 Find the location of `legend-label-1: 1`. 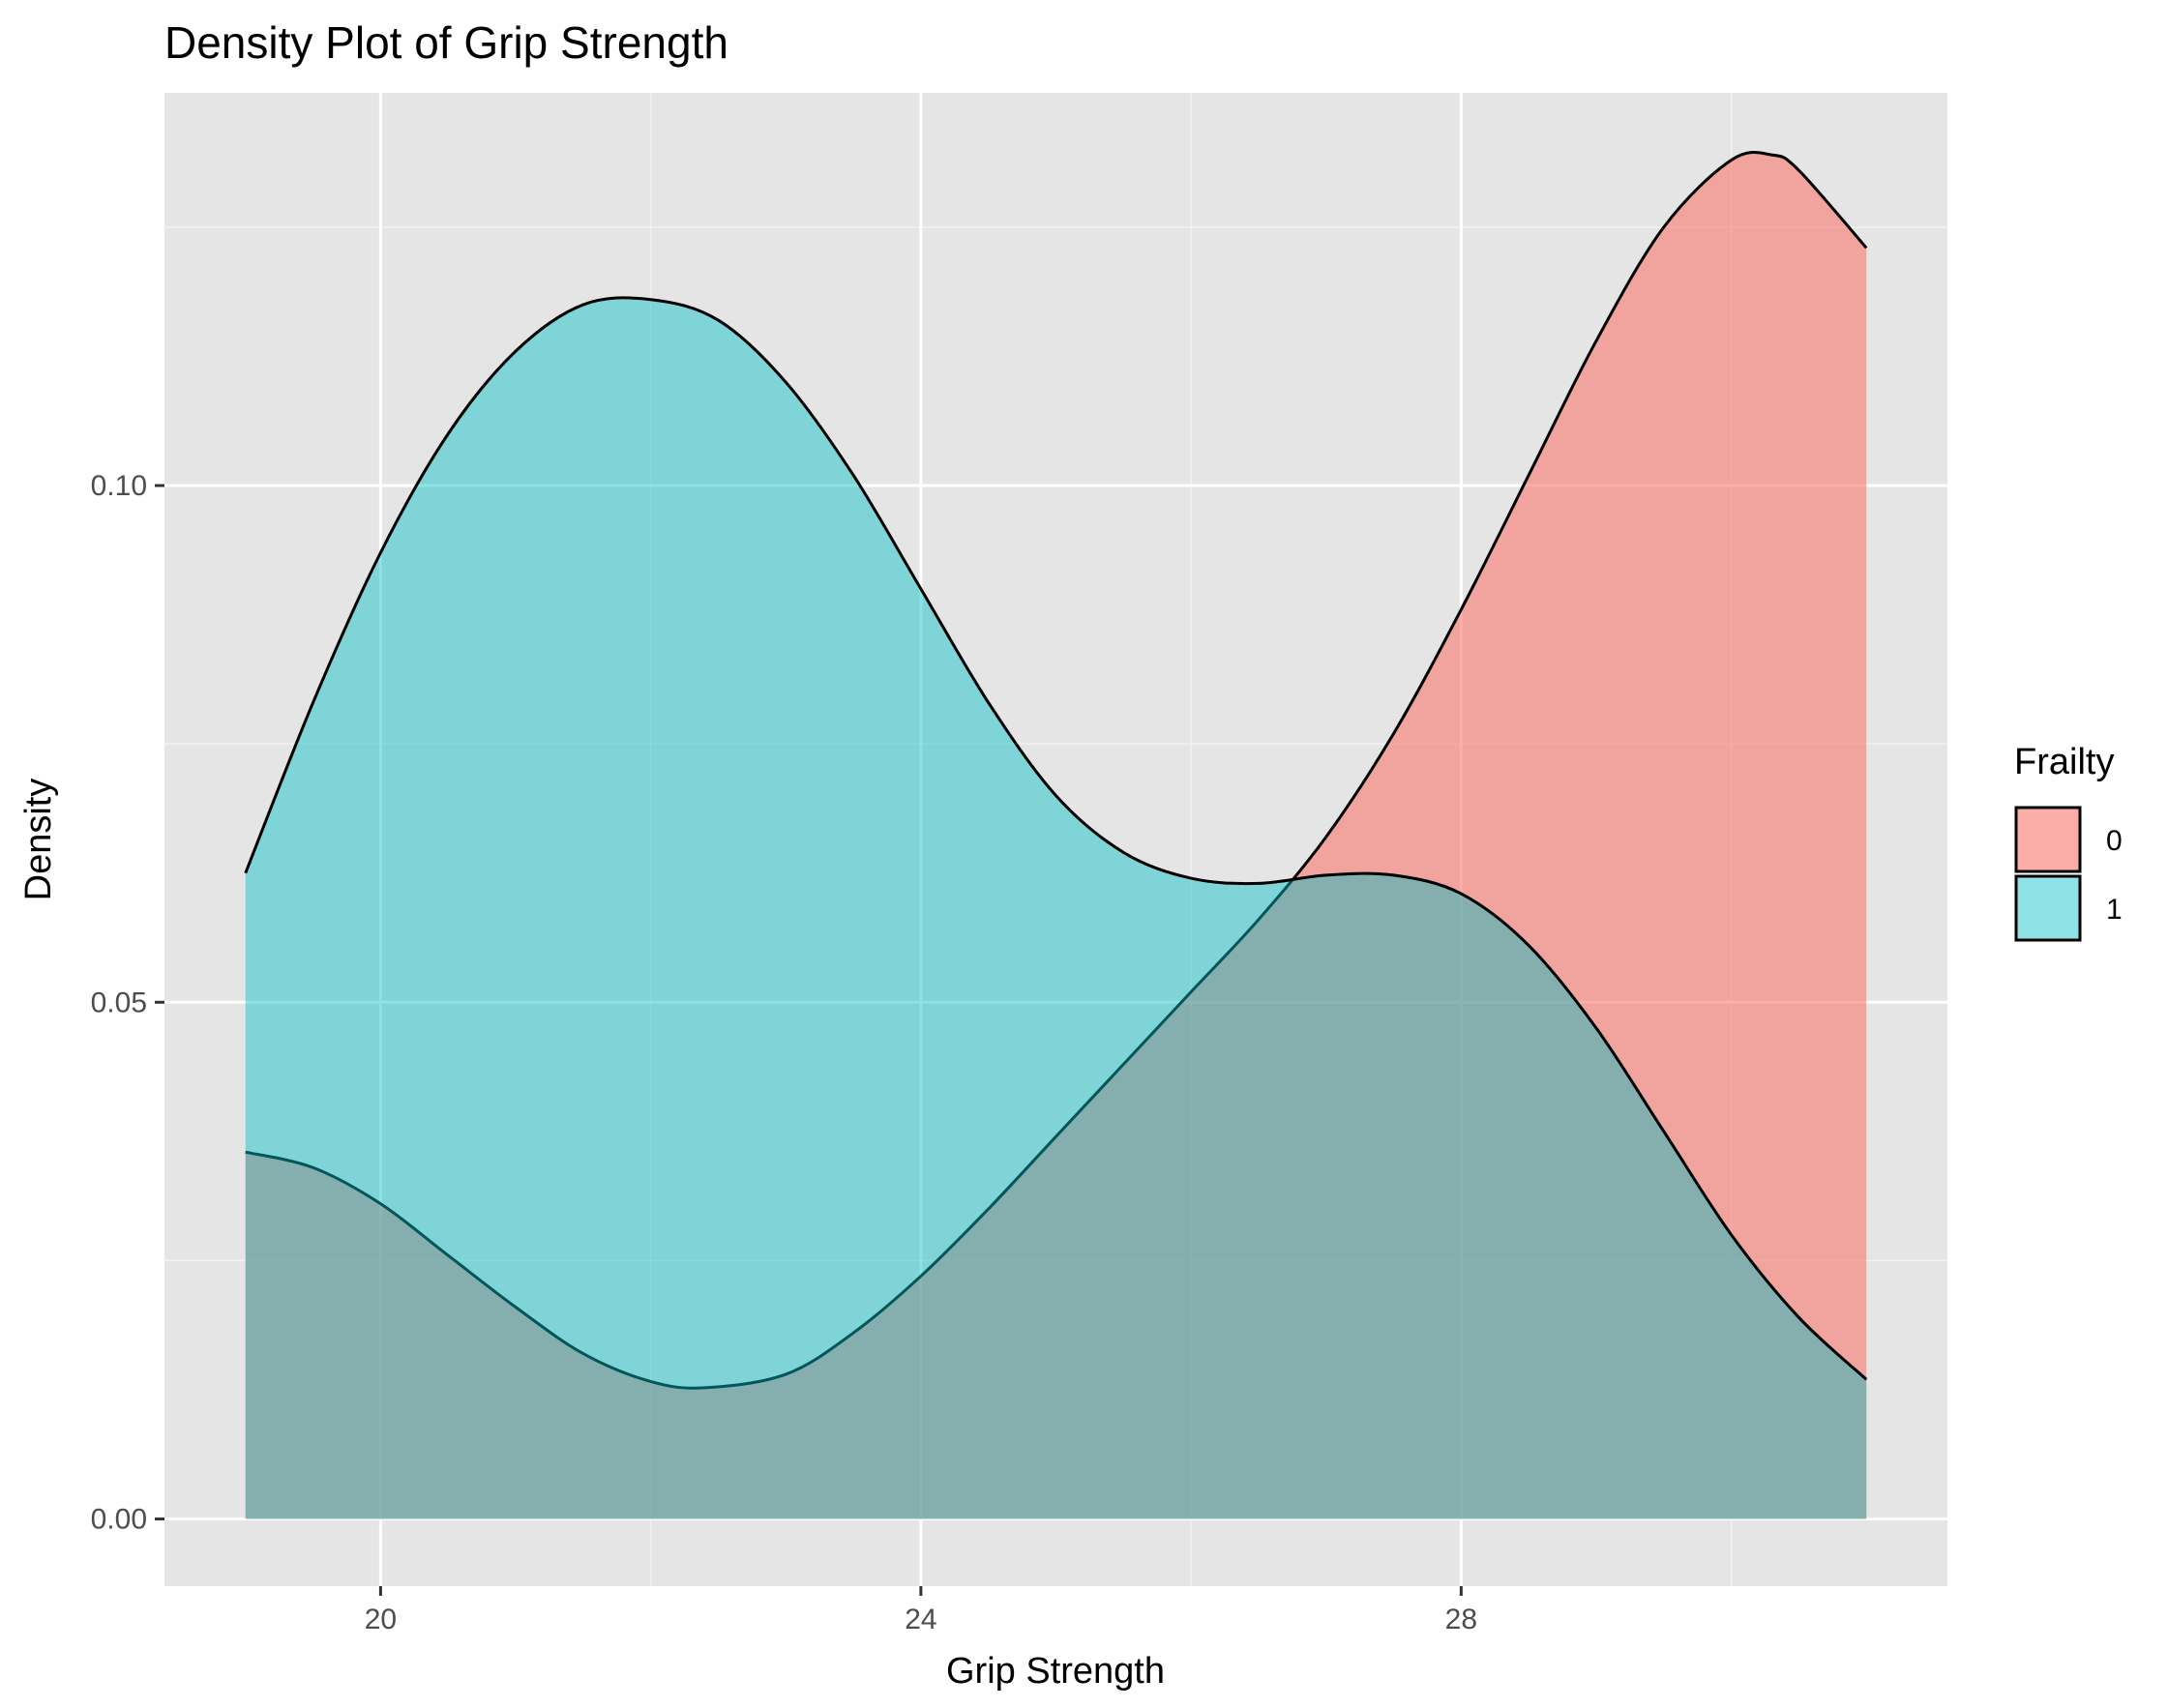

legend-label-1: 1 is located at coordinates (2115, 910).